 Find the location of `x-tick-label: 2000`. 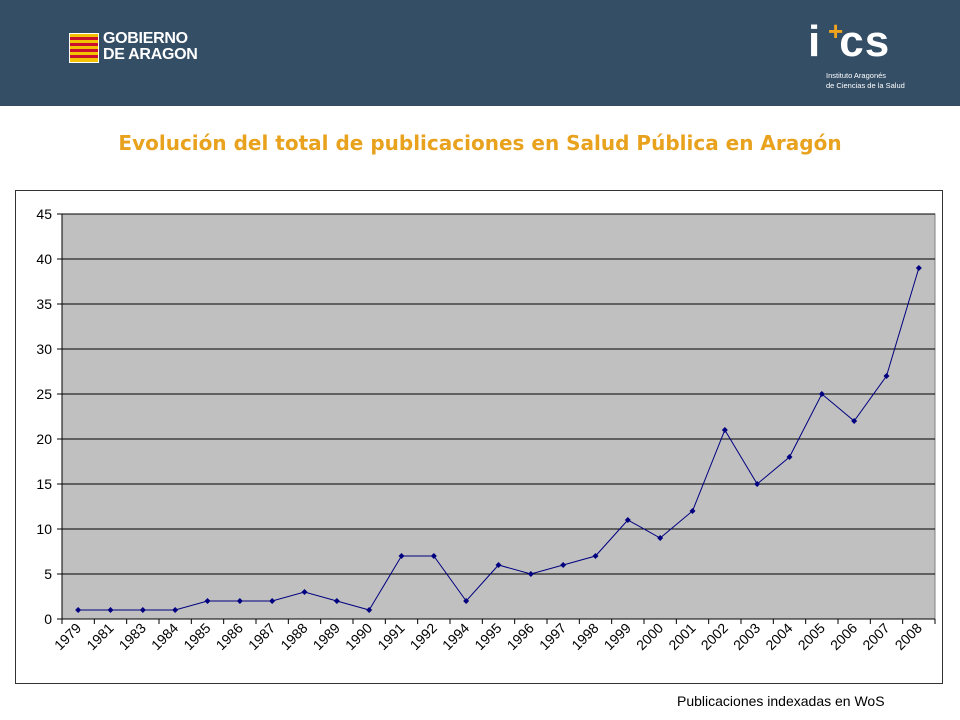

x-tick-label: 2000 is located at coordinates (649, 636).